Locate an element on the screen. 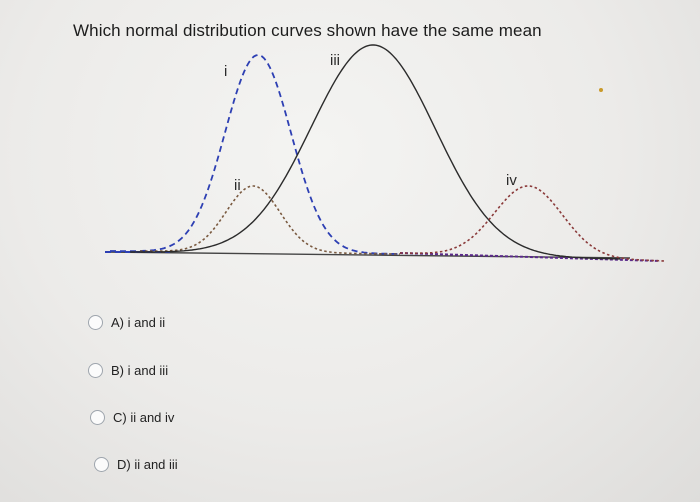 The image size is (700, 502). curve-label-ii: ii is located at coordinates (237, 185).